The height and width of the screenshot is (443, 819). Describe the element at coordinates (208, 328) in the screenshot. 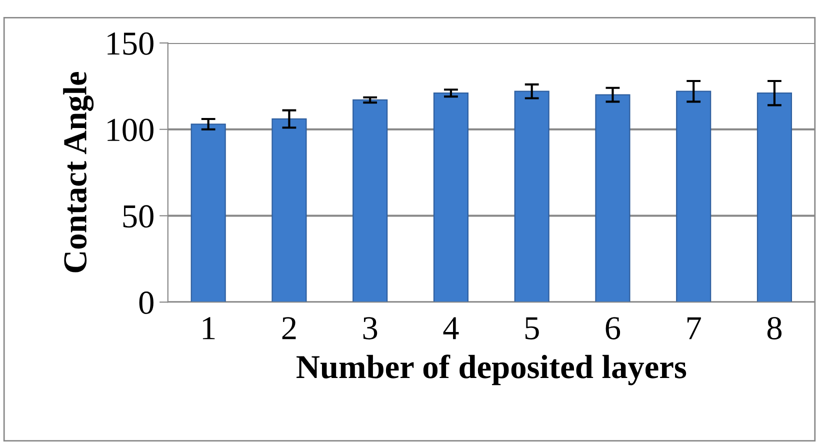

I see `x-tick-label: 1` at that location.